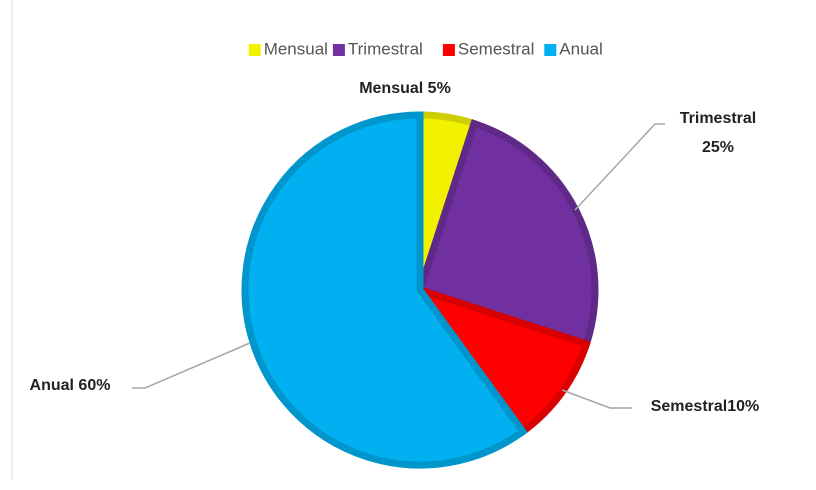  What do you see at coordinates (496, 48) in the screenshot?
I see `legend-label: Semestral` at bounding box center [496, 48].